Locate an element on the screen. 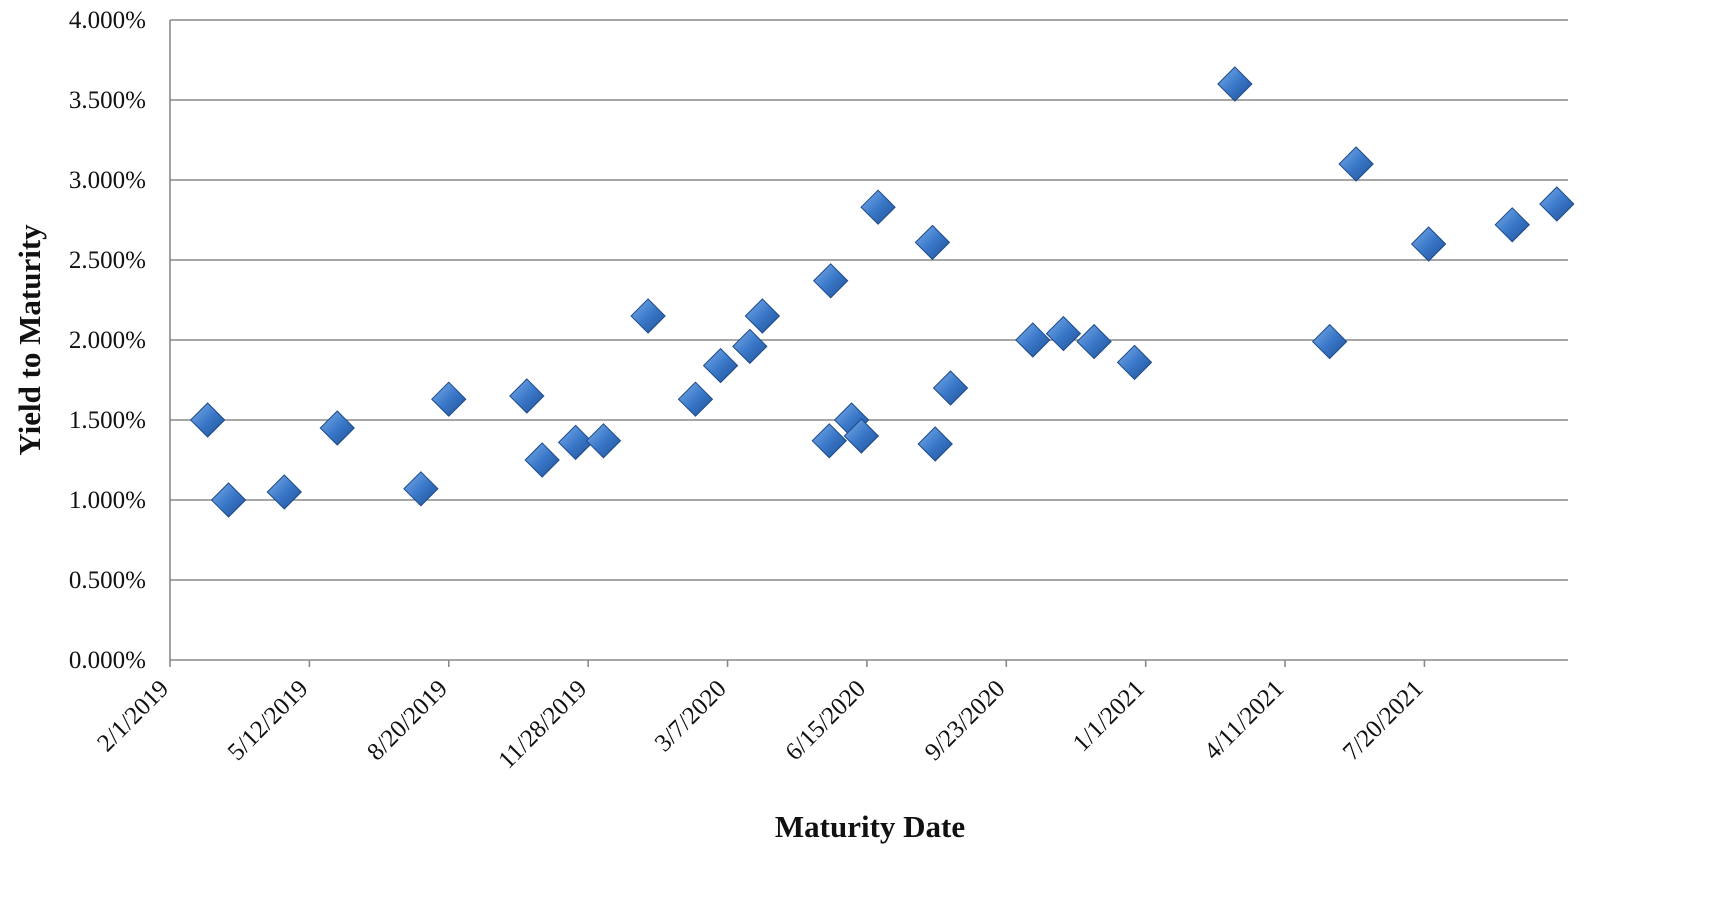 The height and width of the screenshot is (923, 1710). y-axis-title: Yield to Maturity is located at coordinates (29, 340).